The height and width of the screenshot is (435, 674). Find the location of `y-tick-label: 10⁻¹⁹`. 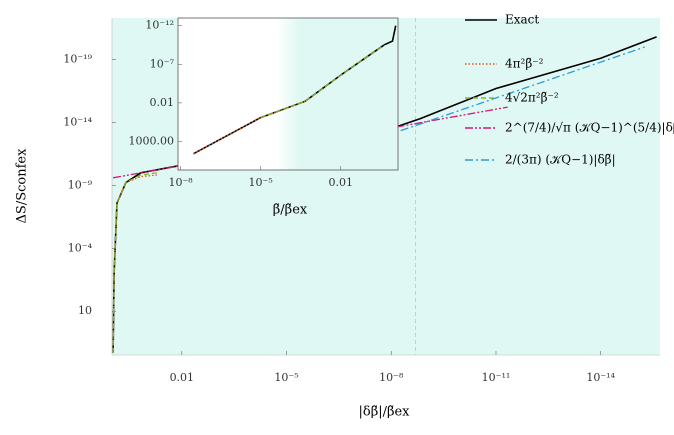

y-tick-label: 10⁻¹⁹ is located at coordinates (77, 59).